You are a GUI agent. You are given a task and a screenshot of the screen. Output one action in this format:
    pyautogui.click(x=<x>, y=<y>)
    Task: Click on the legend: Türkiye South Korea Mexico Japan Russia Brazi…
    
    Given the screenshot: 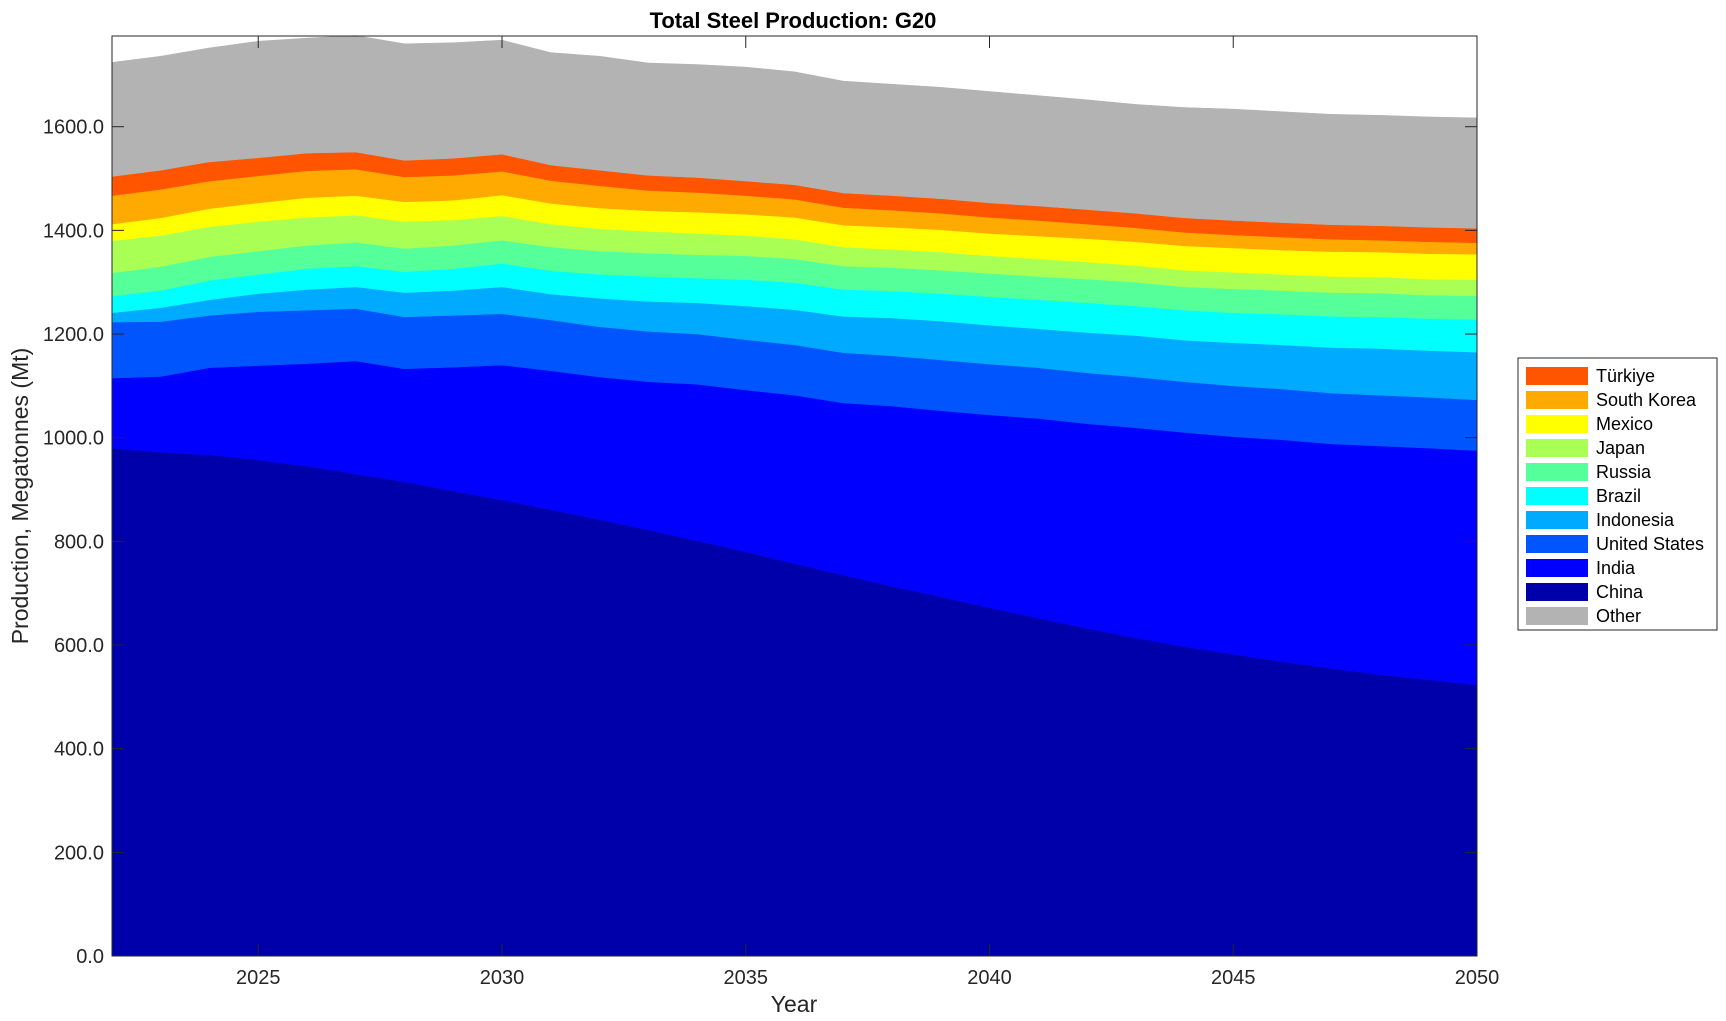 What is the action you would take?
    pyautogui.click(x=1617, y=494)
    